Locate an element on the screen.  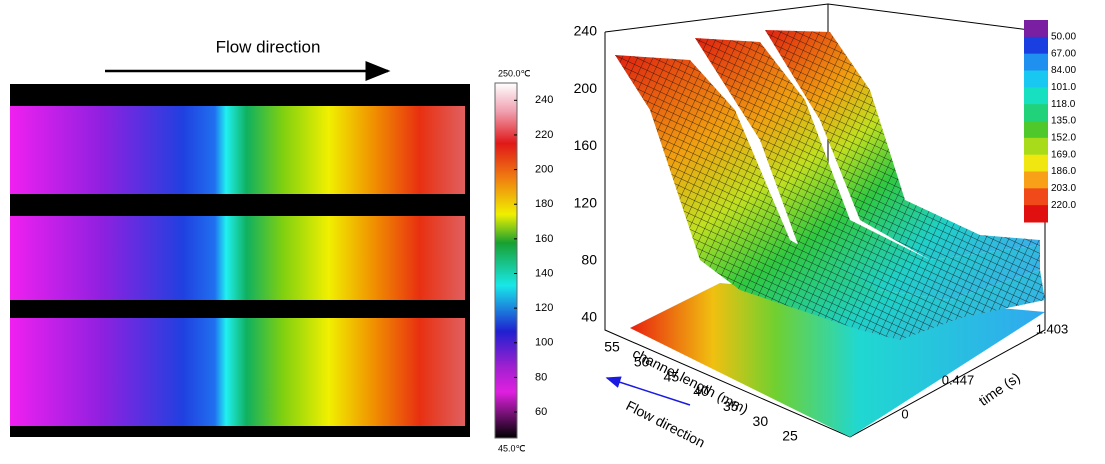
surface-mesh is located at coordinates (902, 145).